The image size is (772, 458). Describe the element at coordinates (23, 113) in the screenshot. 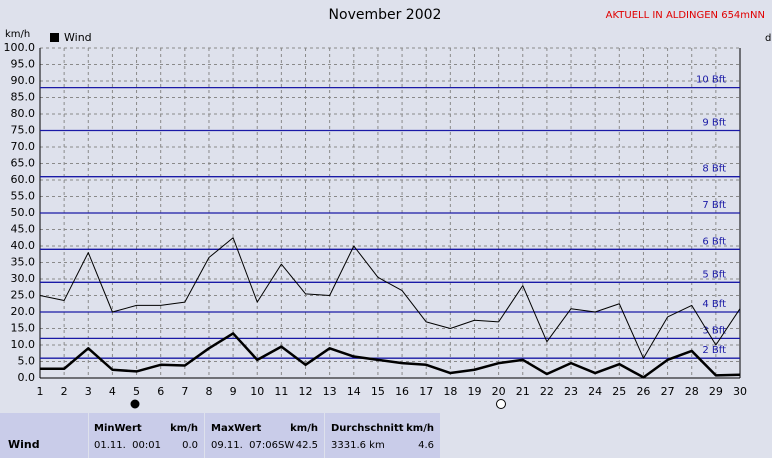

I see `y-tick-label: 80.0` at that location.